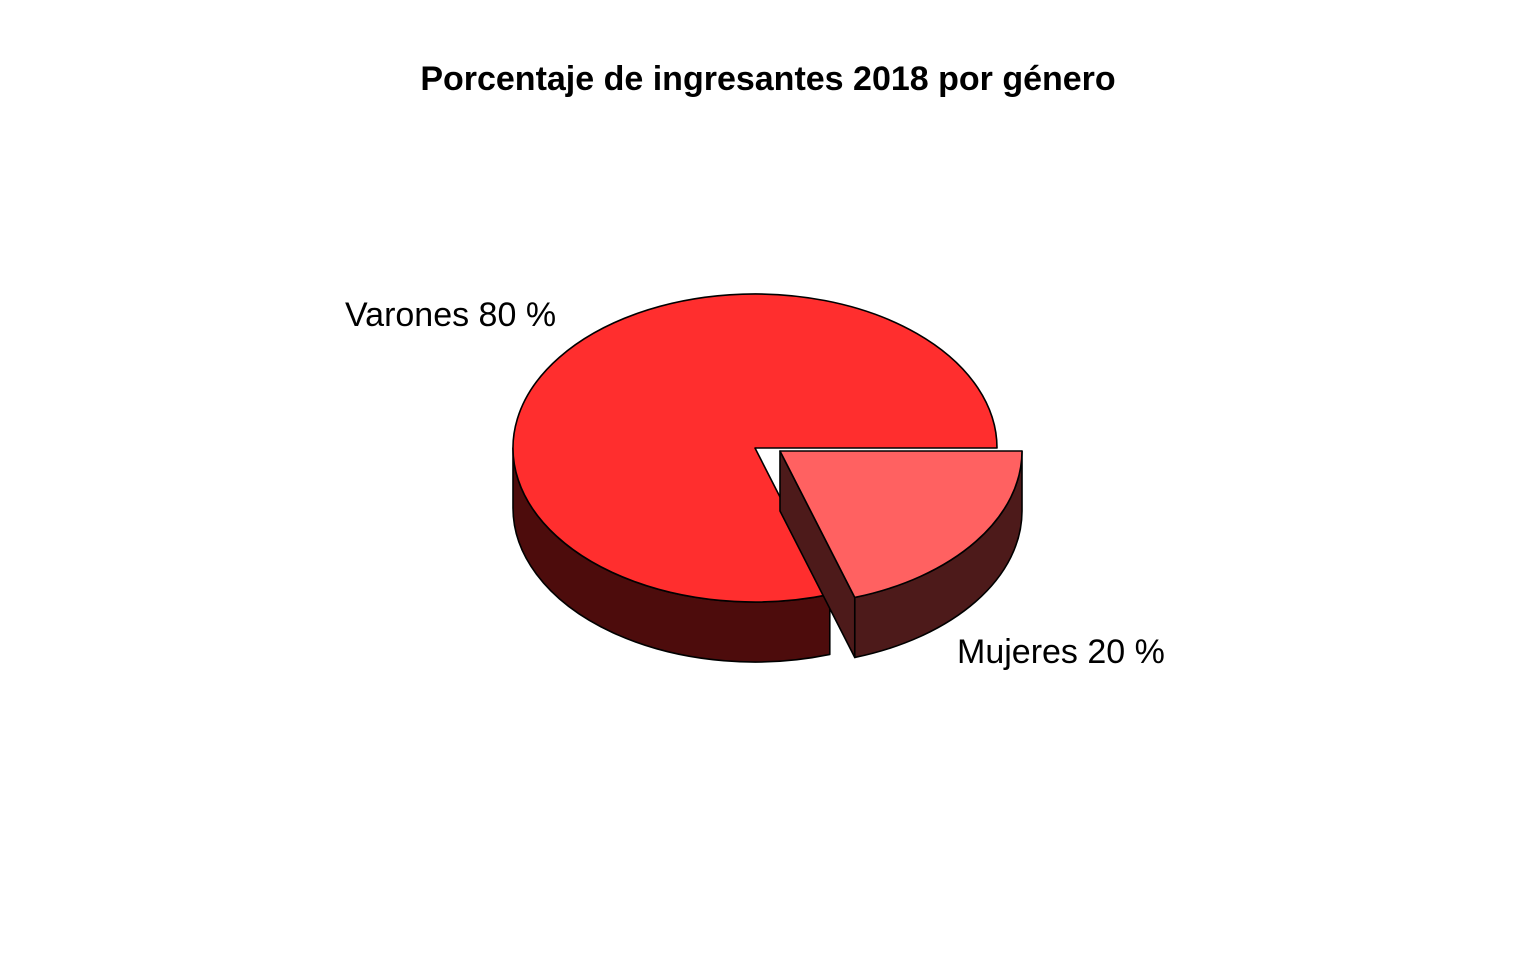  Describe the element at coordinates (1061, 652) in the screenshot. I see `slice-label-mujeres: Mujeres 20 %` at that location.